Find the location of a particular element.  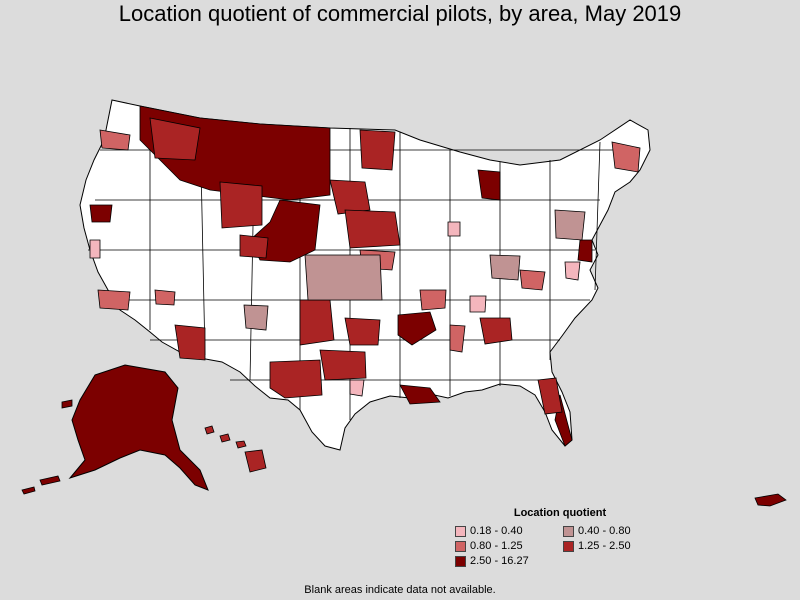

legend-item: 0.40 - 0.80 is located at coordinates (618, 531).